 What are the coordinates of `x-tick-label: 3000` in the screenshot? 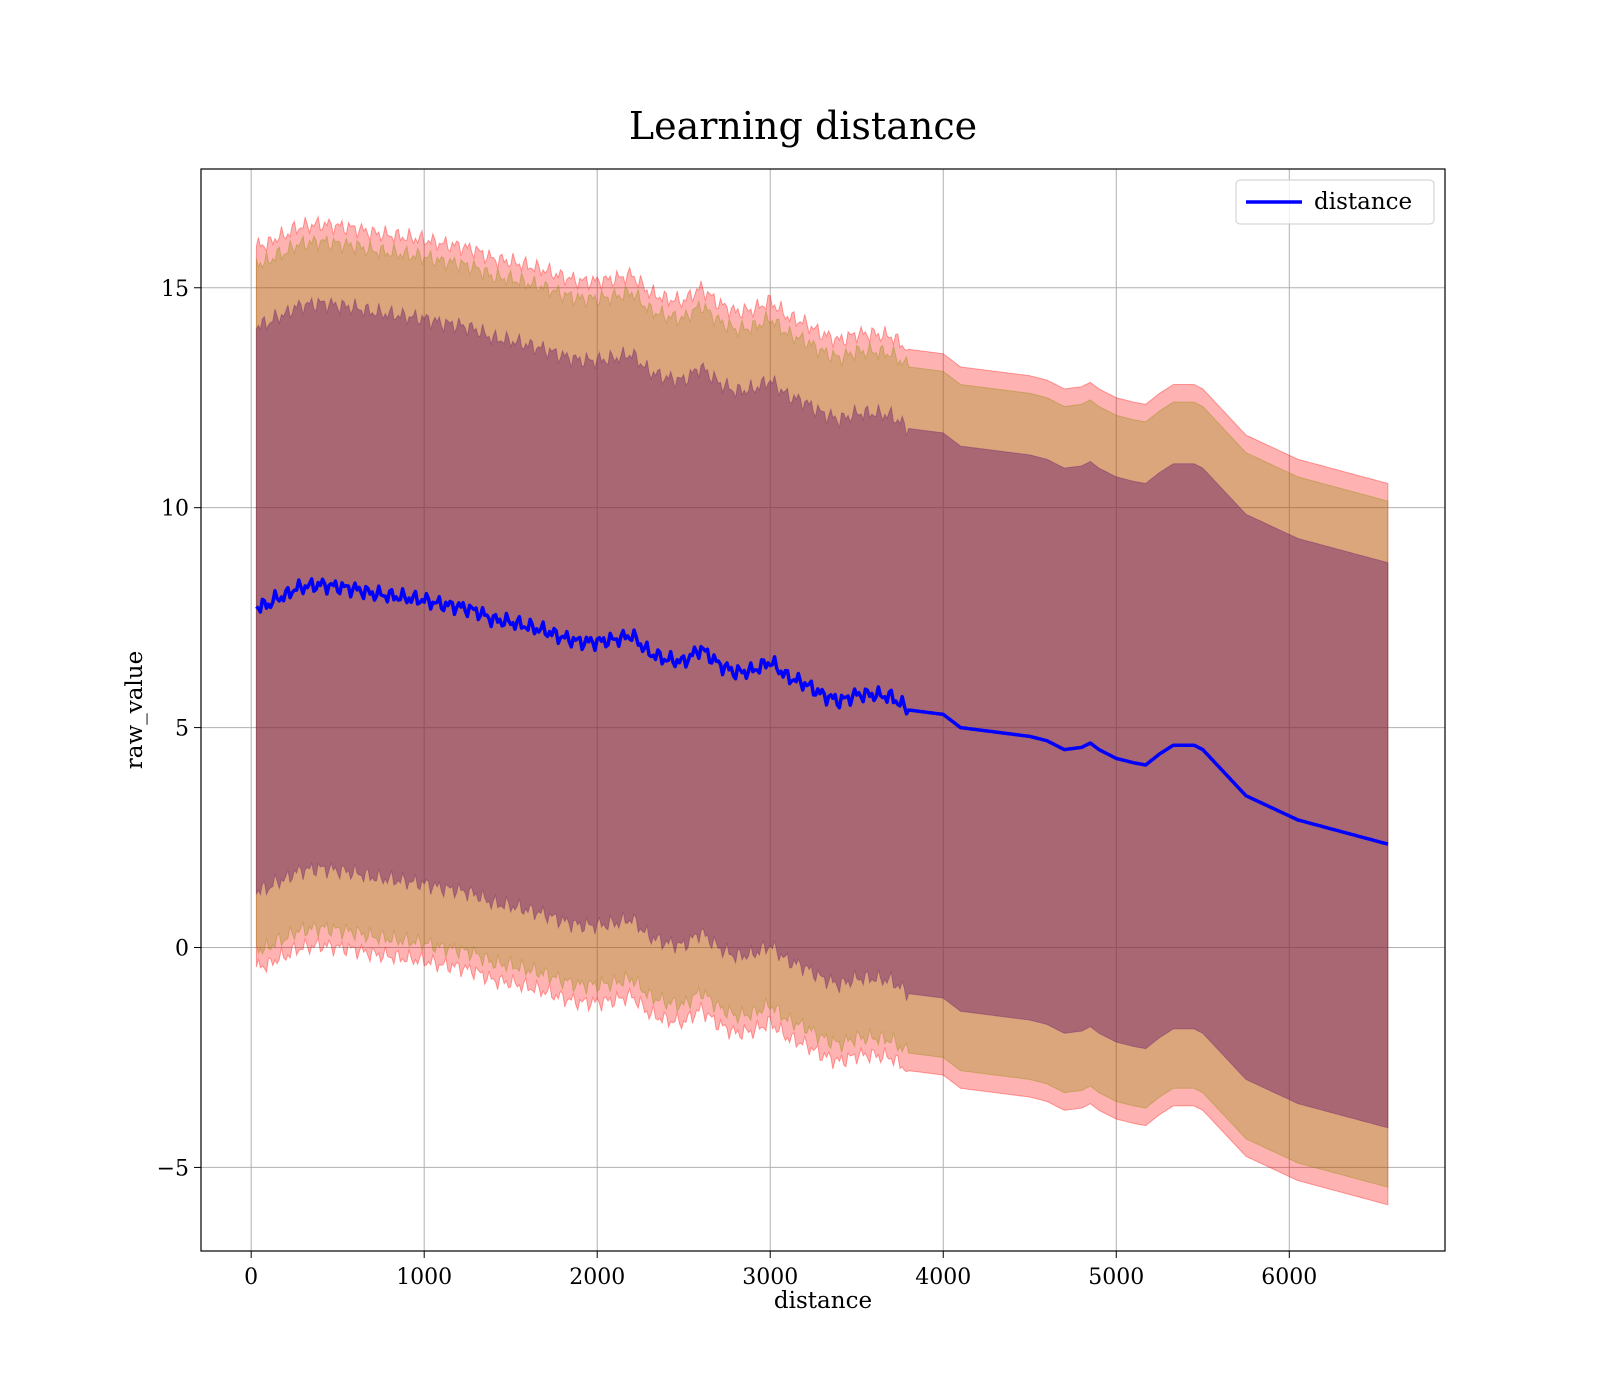 It's located at (770, 1277).